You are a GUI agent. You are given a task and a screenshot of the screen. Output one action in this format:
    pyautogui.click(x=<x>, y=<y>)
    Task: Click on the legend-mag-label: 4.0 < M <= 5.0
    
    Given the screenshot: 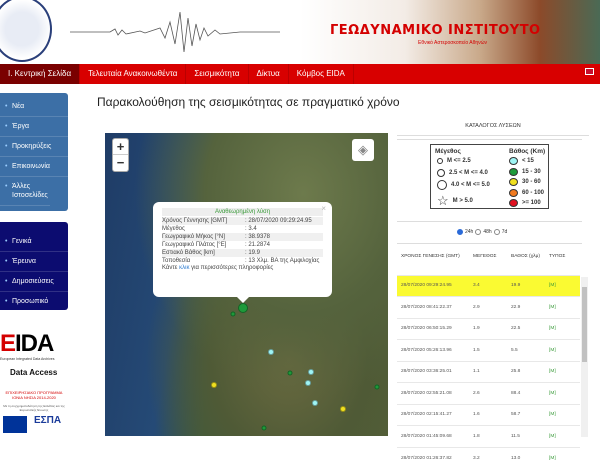 What is the action you would take?
    pyautogui.click(x=470, y=185)
    